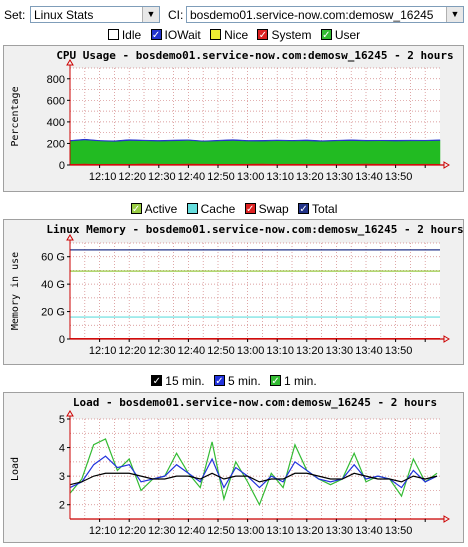 The height and width of the screenshot is (547, 468). What do you see at coordinates (56, 80) in the screenshot?
I see `y-tick-label: 800` at bounding box center [56, 80].